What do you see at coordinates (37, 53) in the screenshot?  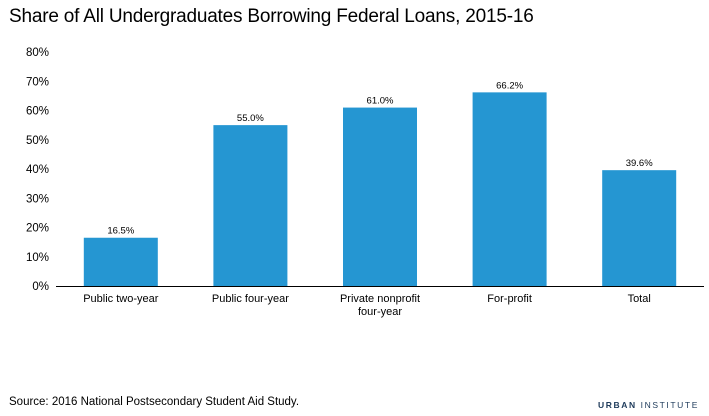 I see `y-tick-label: 80%` at bounding box center [37, 53].